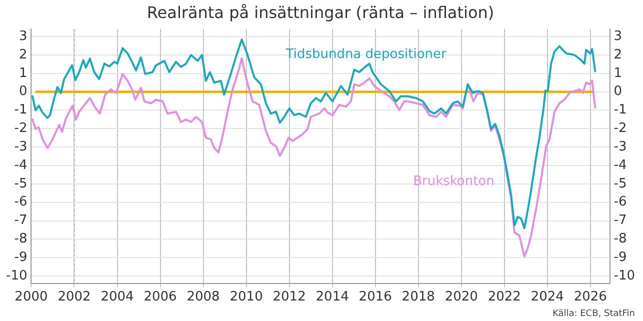 Image resolution: width=643 pixels, height=321 pixels. Describe the element at coordinates (320, 12) in the screenshot. I see `chart-title: Realränta på insättningar (ränta – inflation)` at that location.